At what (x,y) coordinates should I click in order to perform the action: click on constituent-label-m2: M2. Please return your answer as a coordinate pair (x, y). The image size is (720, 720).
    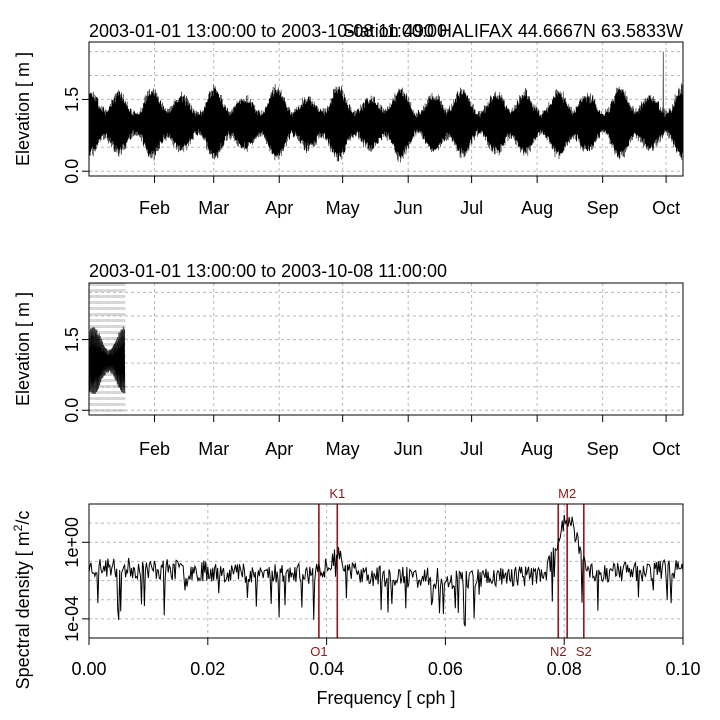
    Looking at the image, I should click on (567, 493).